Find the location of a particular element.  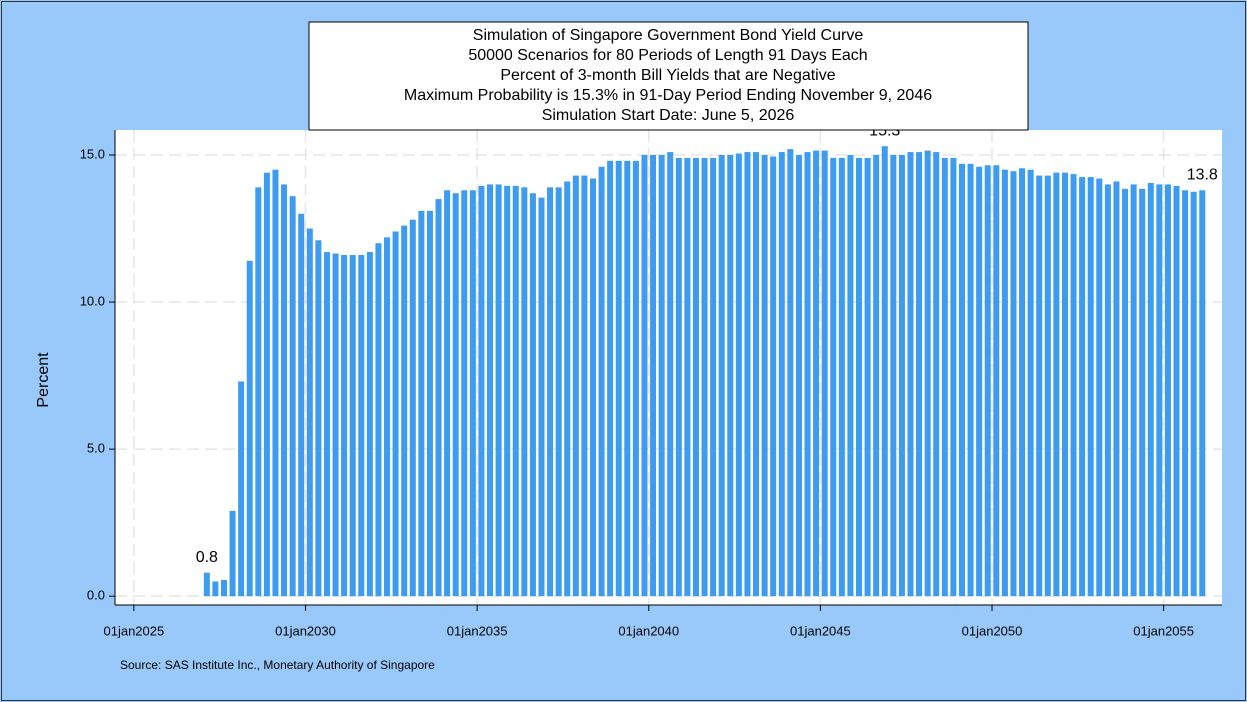

y-tick-label: 5.0 is located at coordinates (96, 448).